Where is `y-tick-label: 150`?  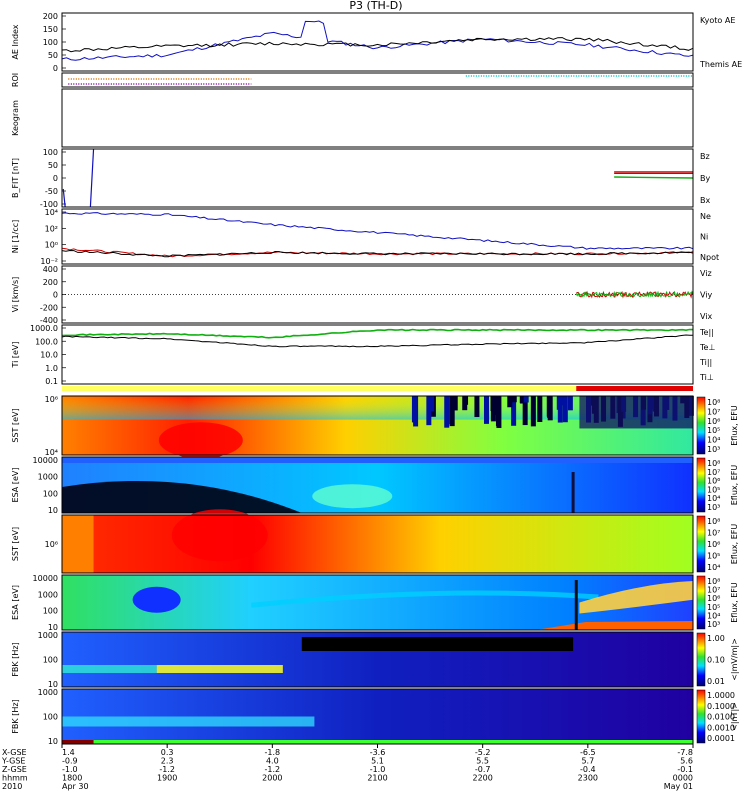
y-tick-label: 150 is located at coordinates (50, 29).